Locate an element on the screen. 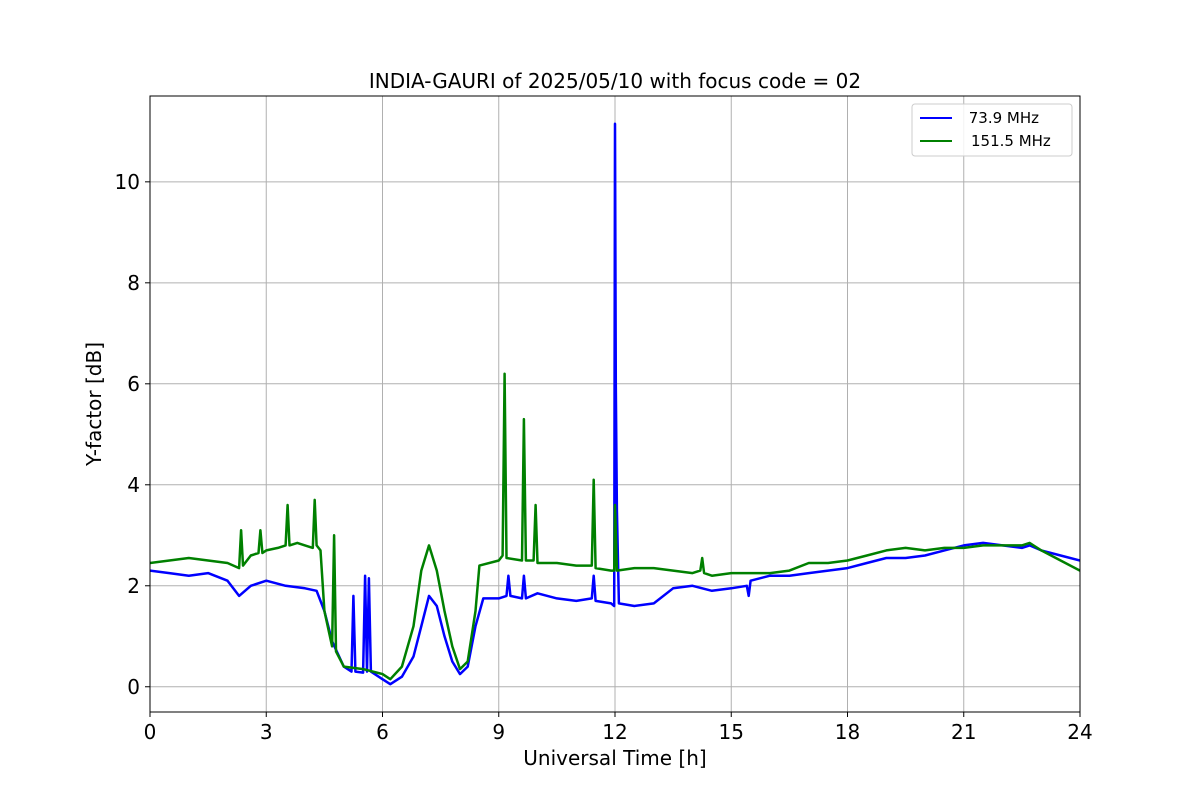  y-axis-ticks: 0 2 4 6 8 10 is located at coordinates (132, 434).